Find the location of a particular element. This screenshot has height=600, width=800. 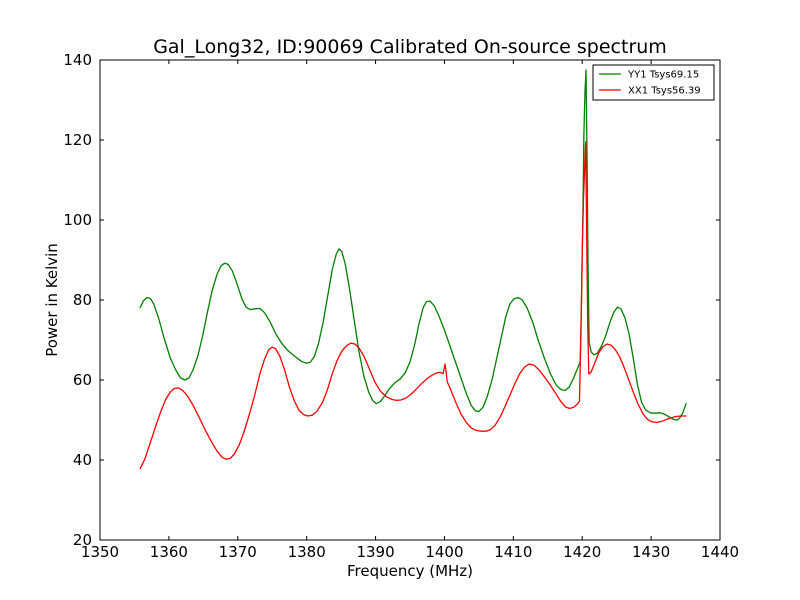

x-tick-label: 1410 is located at coordinates (513, 552).